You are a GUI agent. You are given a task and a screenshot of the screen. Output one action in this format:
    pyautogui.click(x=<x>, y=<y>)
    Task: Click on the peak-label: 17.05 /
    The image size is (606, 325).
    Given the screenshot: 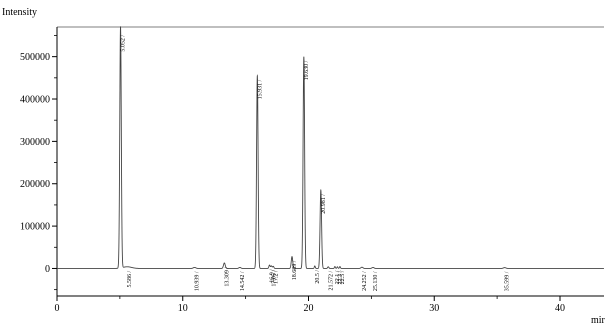 What is the action you would take?
    pyautogui.click(x=274, y=278)
    